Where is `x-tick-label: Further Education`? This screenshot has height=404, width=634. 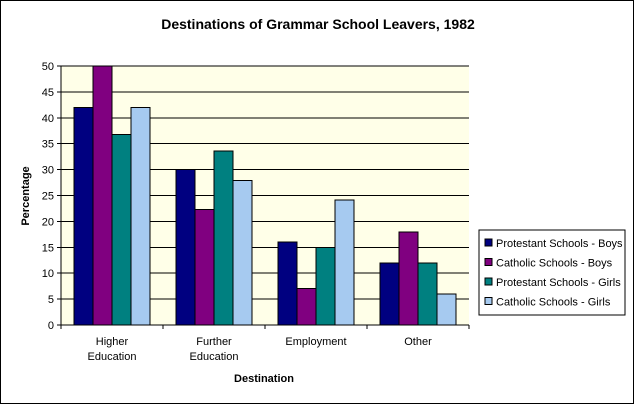 x-tick-label: Further Education is located at coordinates (214, 349).